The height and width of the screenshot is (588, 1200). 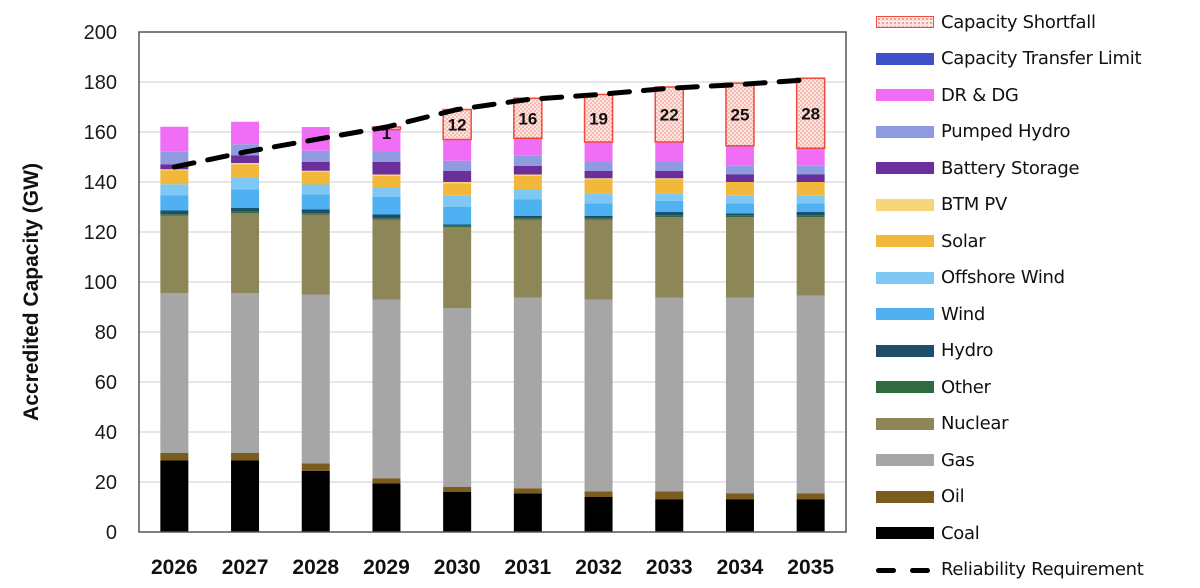 What do you see at coordinates (1036, 314) in the screenshot?
I see `legend-item-wind: Wind` at bounding box center [1036, 314].